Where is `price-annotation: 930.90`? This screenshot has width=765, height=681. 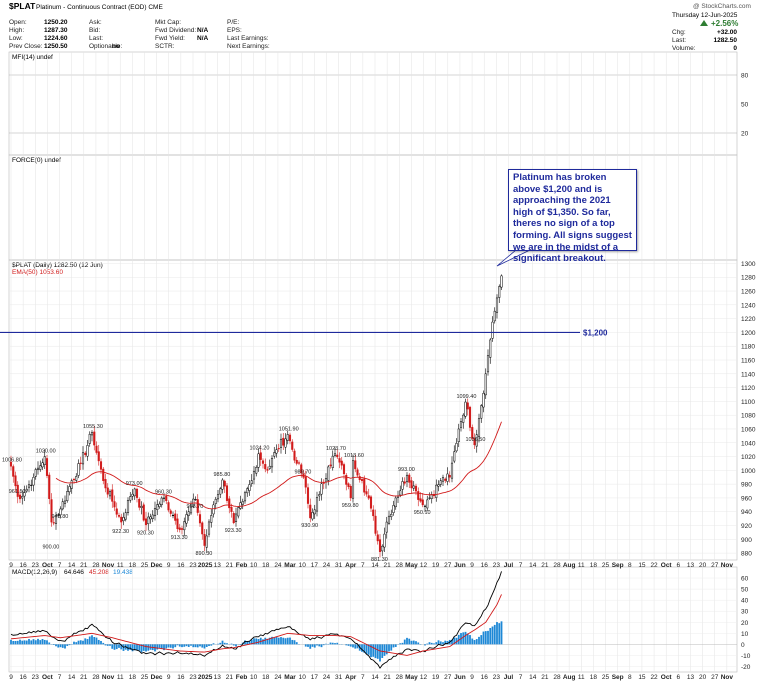 price-annotation: 930.90 is located at coordinates (309, 526).